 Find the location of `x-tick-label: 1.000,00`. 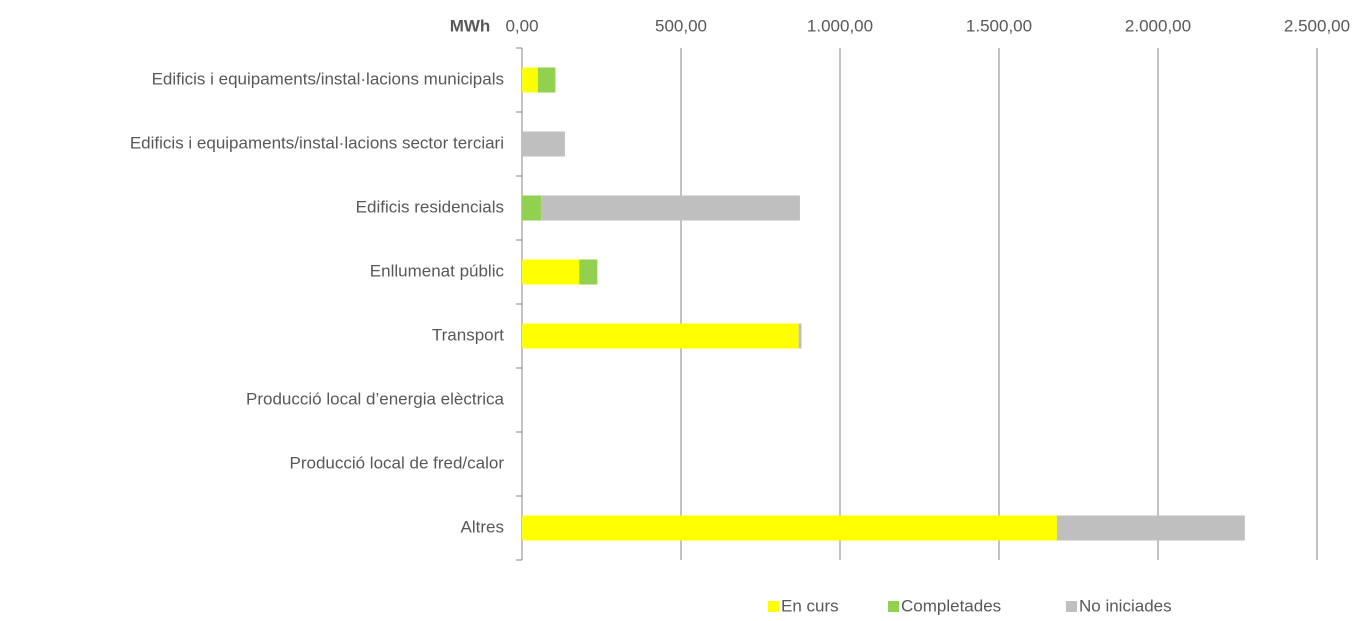

x-tick-label: 1.000,00 is located at coordinates (840, 25).